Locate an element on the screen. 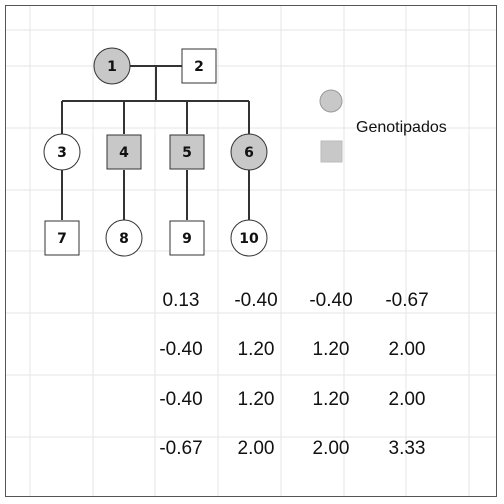 The width and height of the screenshot is (504, 504). individual-7: 7 is located at coordinates (62, 238).